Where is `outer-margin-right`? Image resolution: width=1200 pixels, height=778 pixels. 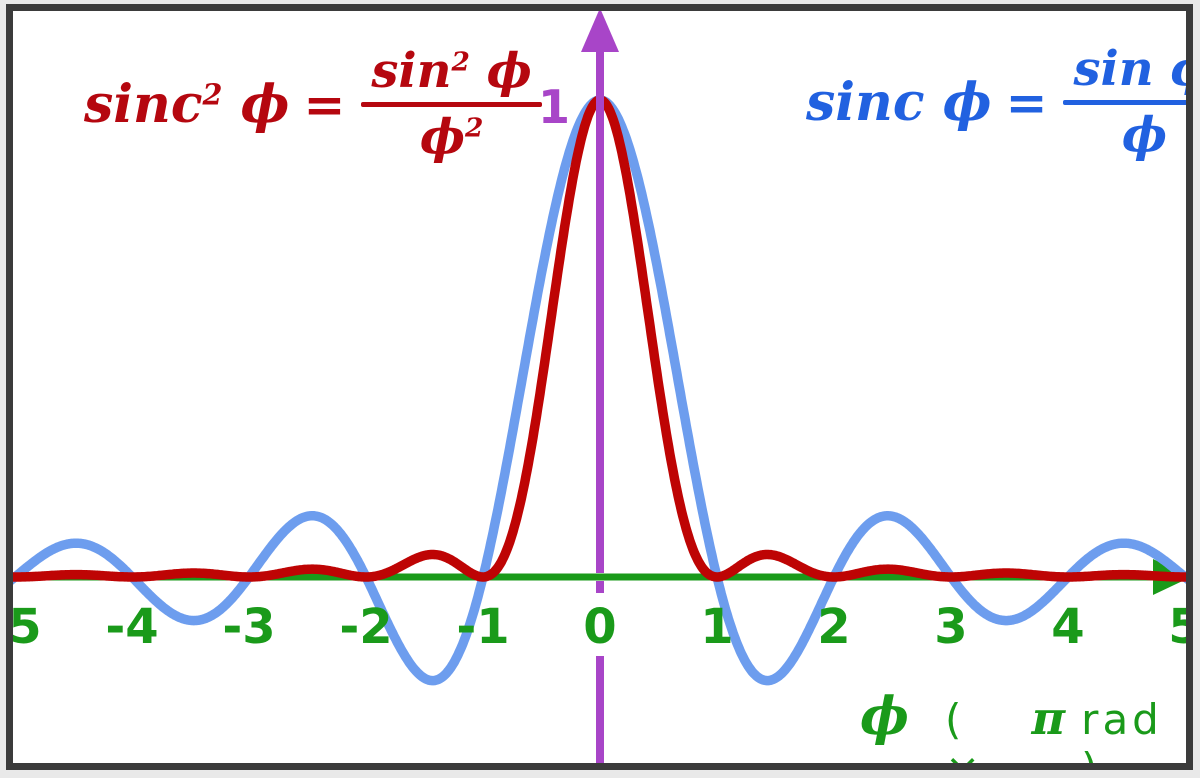 outer-margin-right is located at coordinates (1196, 389).